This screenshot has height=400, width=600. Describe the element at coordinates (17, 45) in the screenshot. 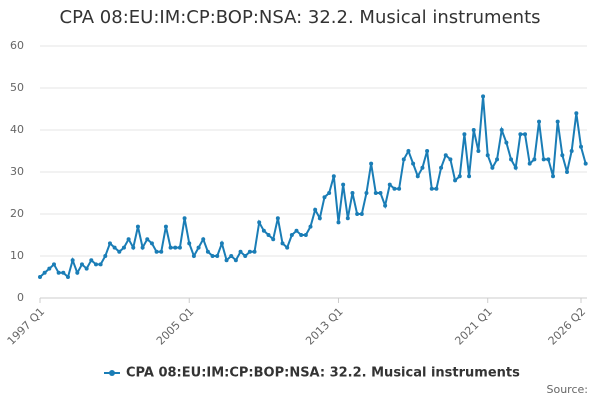

I see `y-tick-label: 60` at that location.